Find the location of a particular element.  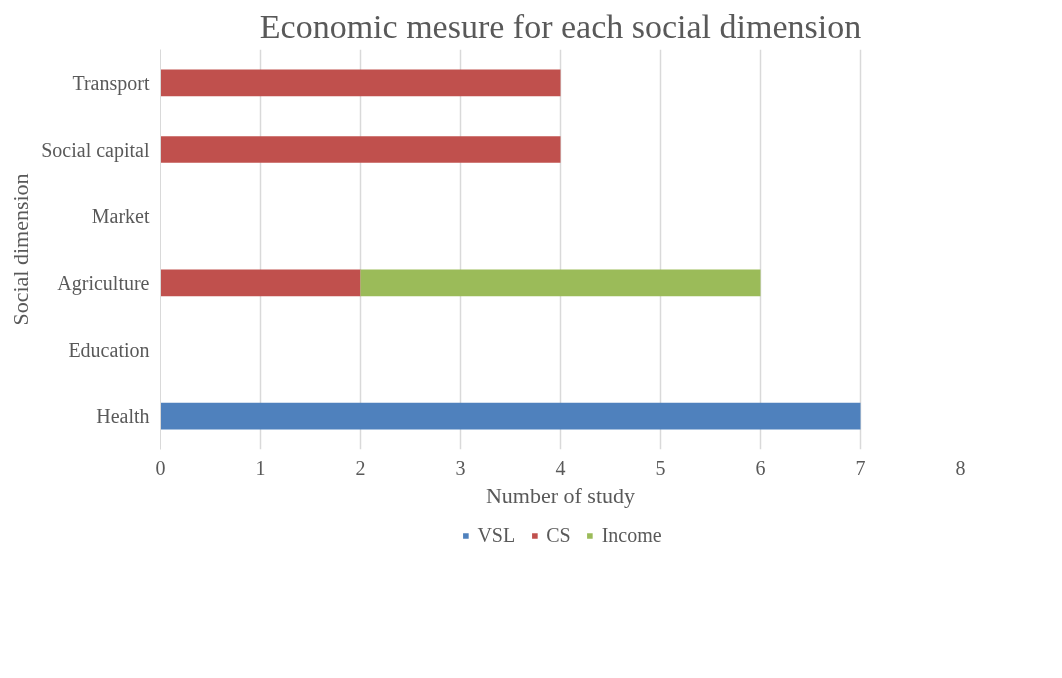

x-tick-label: 4 is located at coordinates (560, 467).